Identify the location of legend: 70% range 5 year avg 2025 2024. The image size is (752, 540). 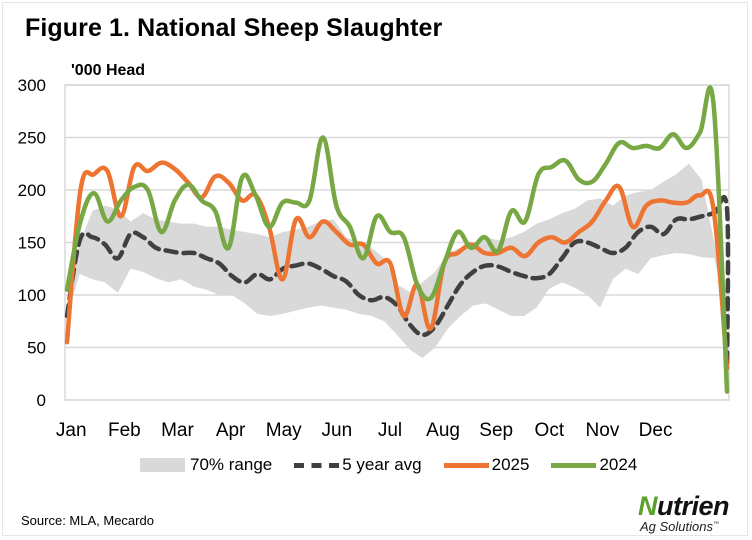
(399, 465).